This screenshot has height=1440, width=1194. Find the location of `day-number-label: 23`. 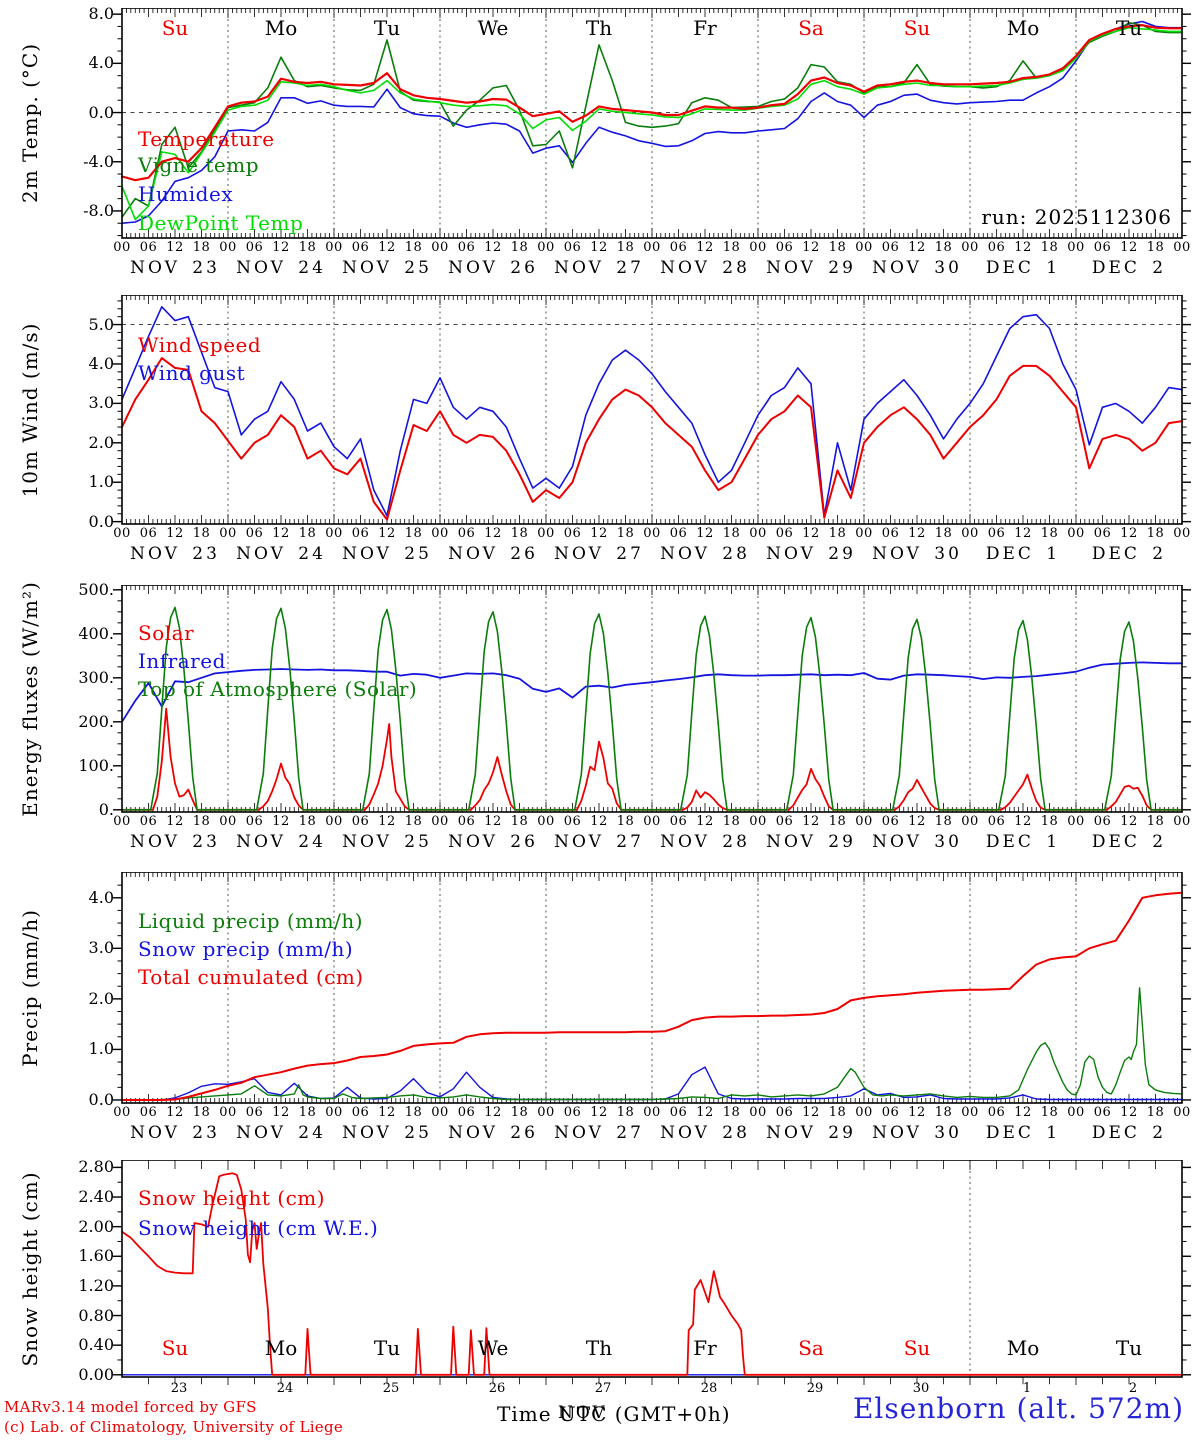

day-number-label: 23 is located at coordinates (179, 1388).